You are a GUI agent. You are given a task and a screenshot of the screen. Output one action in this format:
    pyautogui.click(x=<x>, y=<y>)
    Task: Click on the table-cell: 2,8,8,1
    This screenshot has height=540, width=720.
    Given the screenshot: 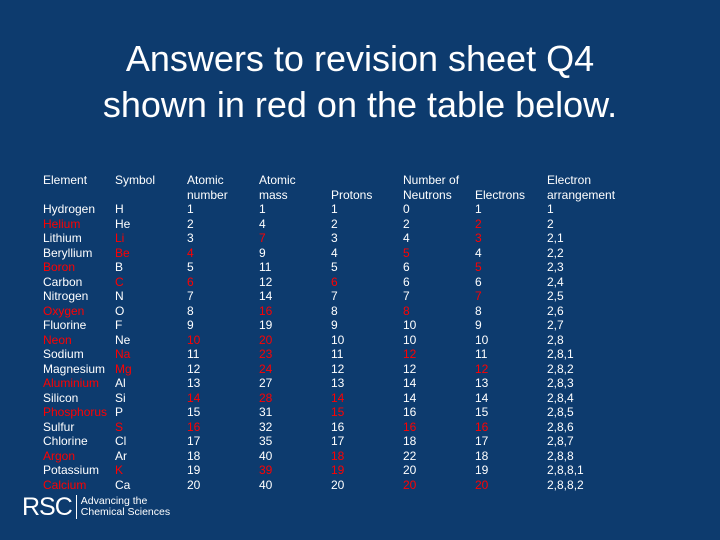 What is the action you would take?
    pyautogui.click(x=565, y=470)
    